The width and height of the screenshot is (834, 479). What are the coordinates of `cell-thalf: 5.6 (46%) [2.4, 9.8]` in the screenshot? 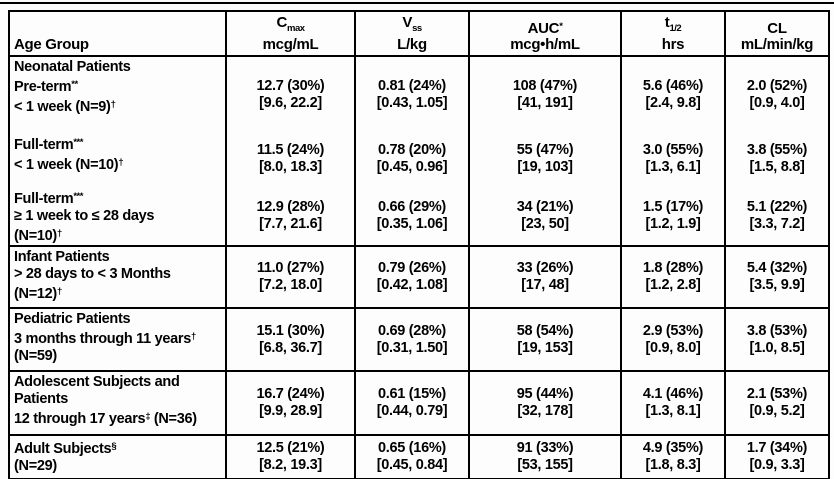 It's located at (673, 93).